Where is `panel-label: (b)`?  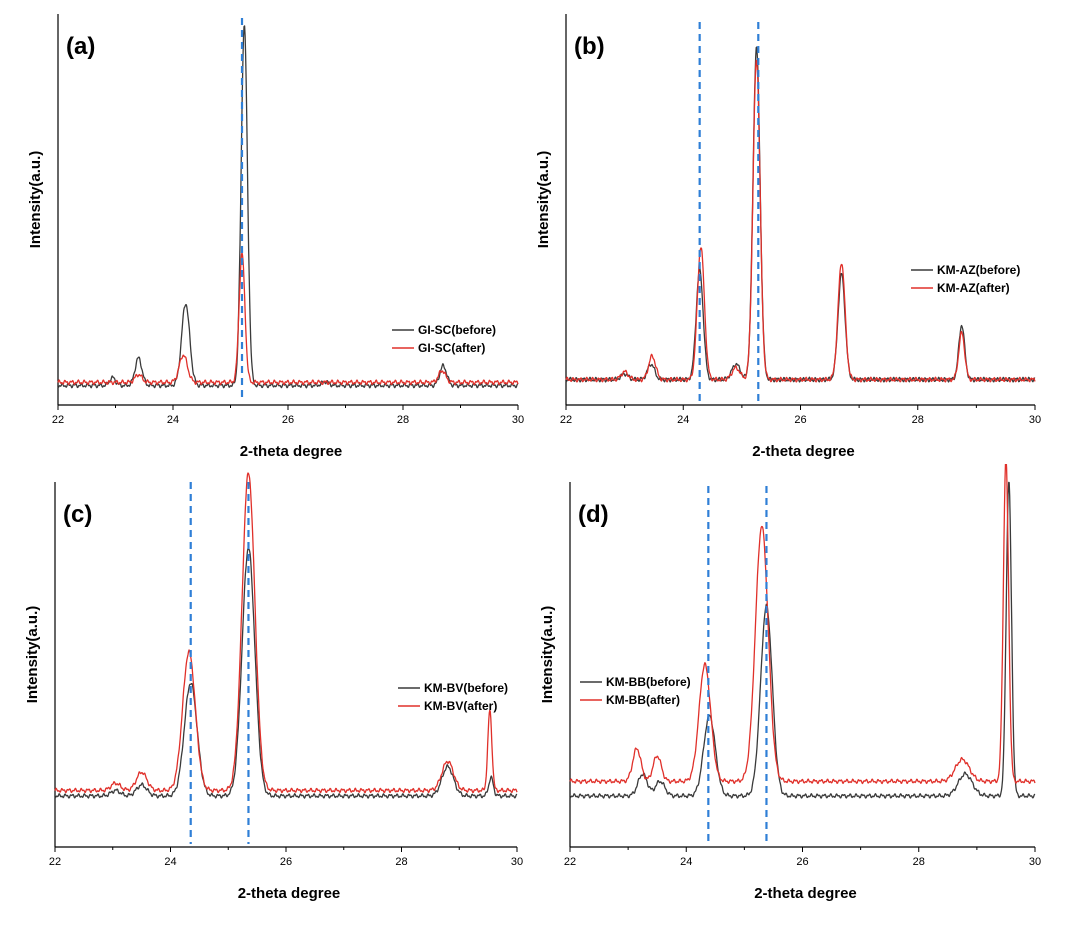
panel-label: (b) is located at coordinates (589, 46).